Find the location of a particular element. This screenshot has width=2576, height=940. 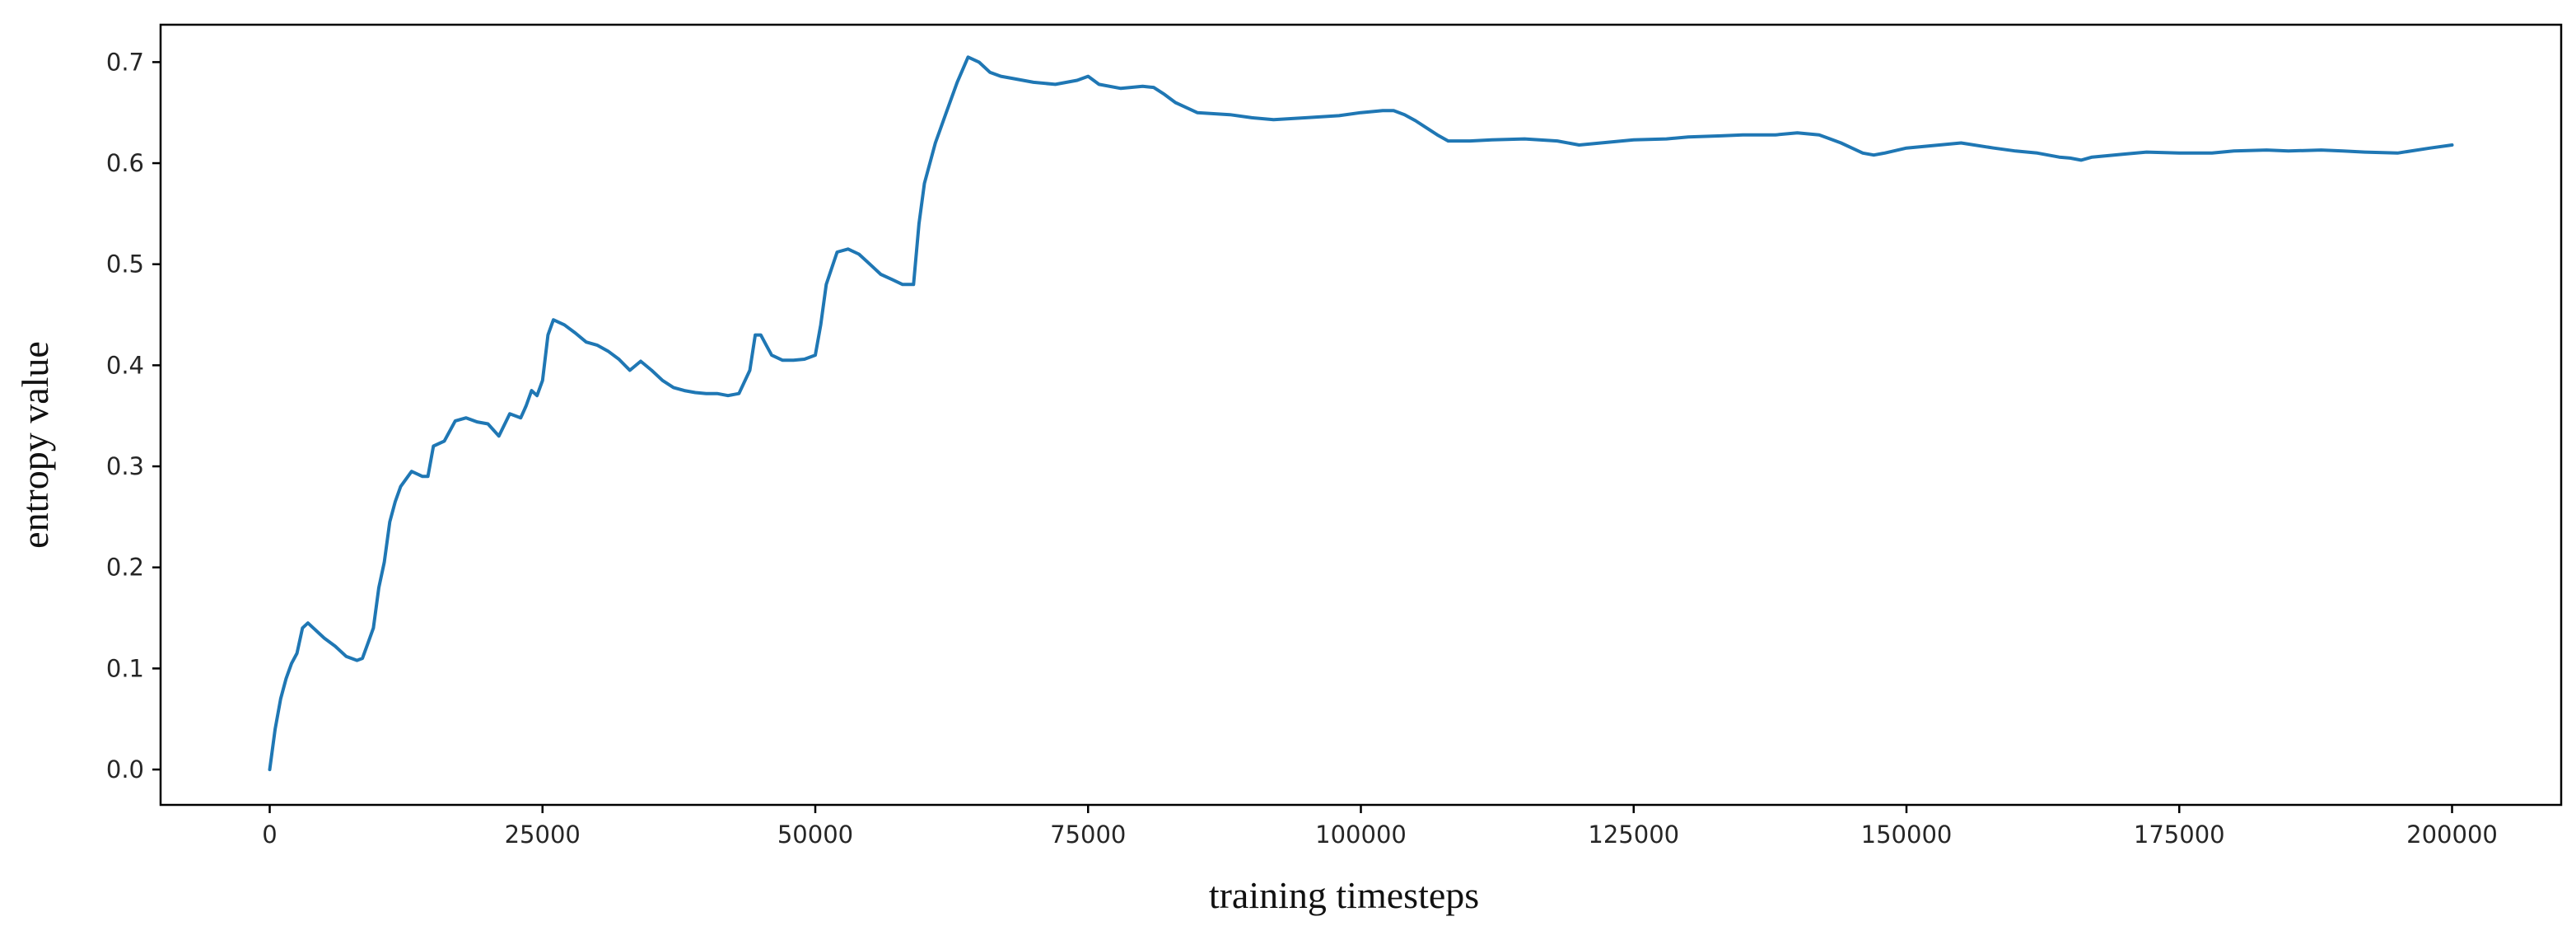

x-tick-label: 75000 is located at coordinates (1088, 835).